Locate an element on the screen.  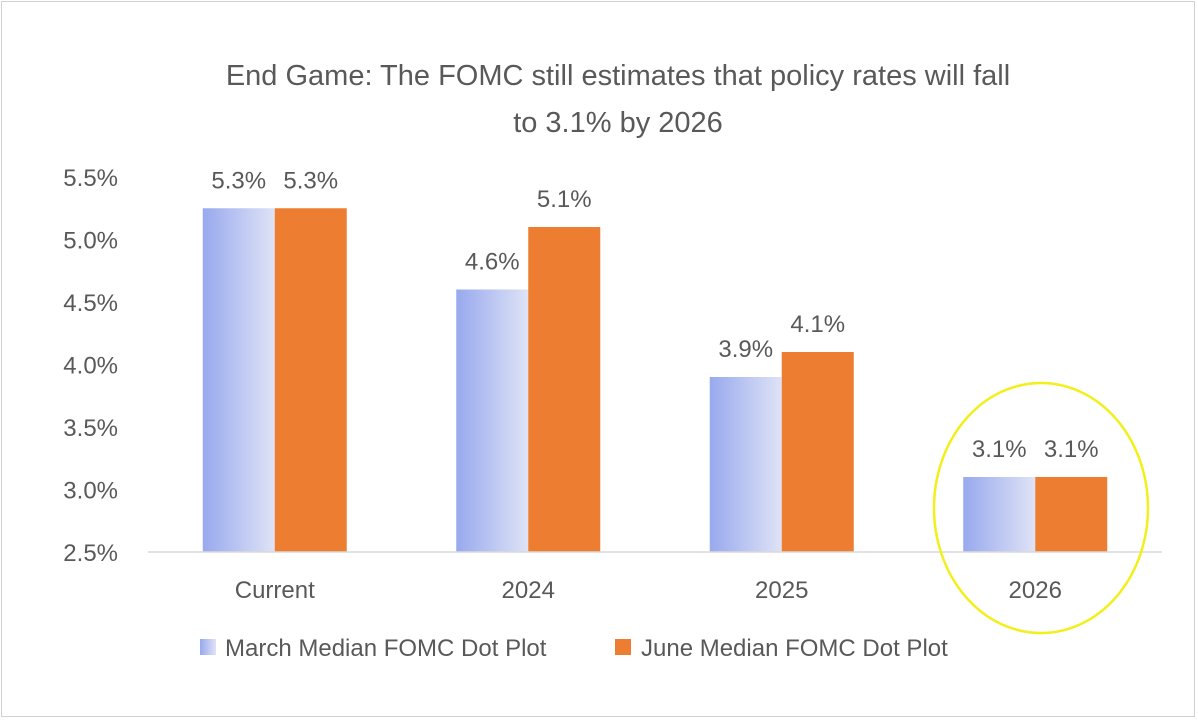
y-tick-label: 5.0% is located at coordinates (90, 241).